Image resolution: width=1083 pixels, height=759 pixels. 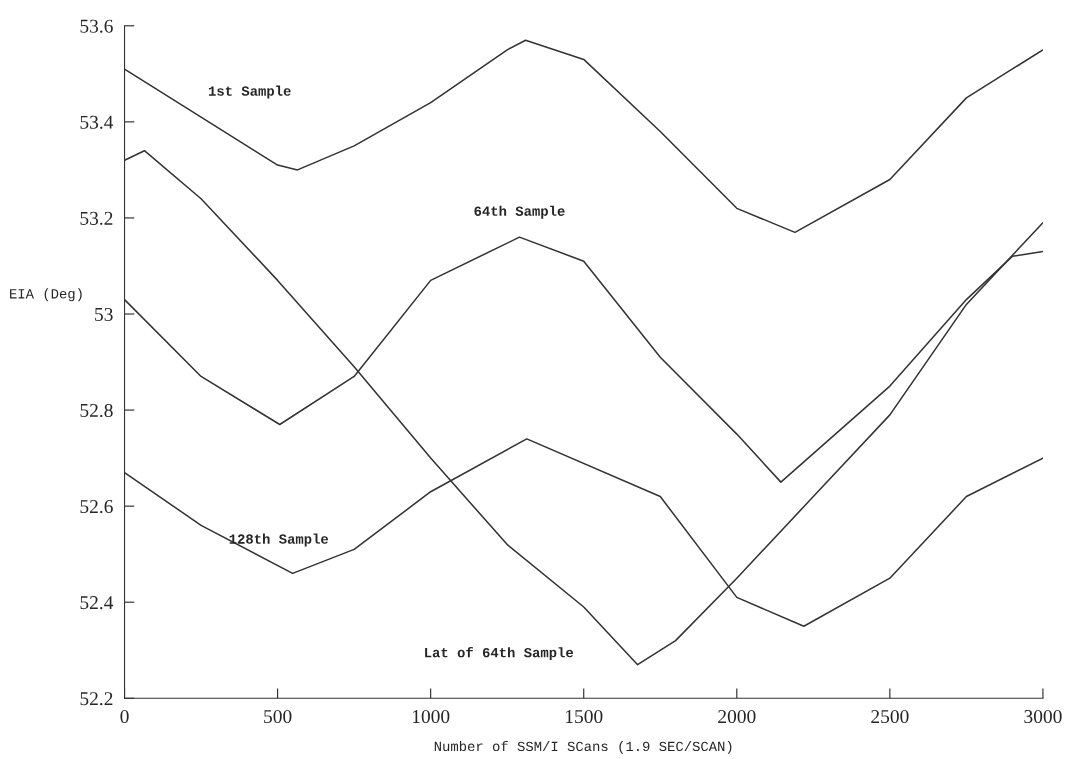 I want to click on x-tick-label: 1500, so click(x=584, y=716).